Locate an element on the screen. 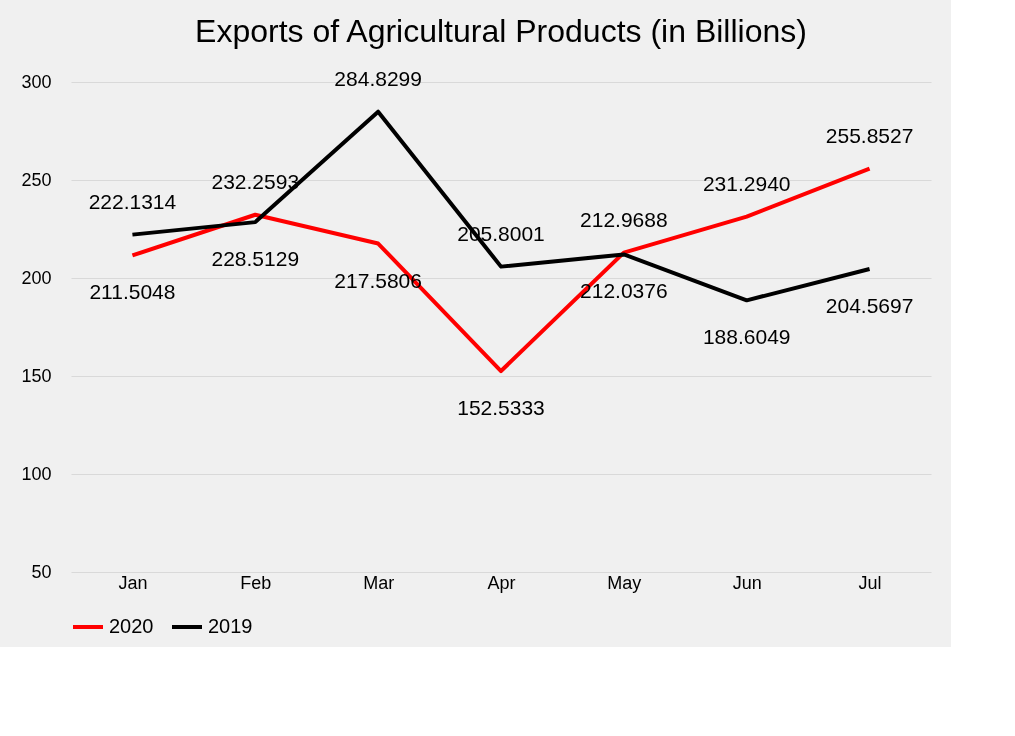 This screenshot has width=1015, height=736. x-tick-label: Mar is located at coordinates (379, 582).